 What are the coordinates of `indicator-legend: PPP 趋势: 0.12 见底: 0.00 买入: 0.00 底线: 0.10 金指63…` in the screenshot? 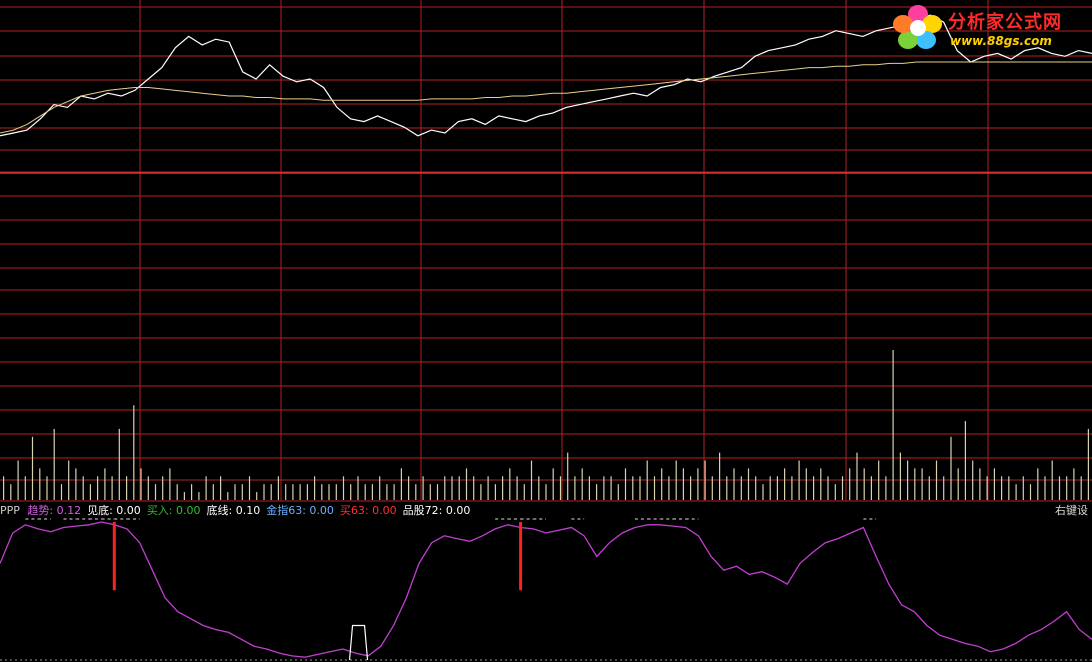 It's located at (546, 511).